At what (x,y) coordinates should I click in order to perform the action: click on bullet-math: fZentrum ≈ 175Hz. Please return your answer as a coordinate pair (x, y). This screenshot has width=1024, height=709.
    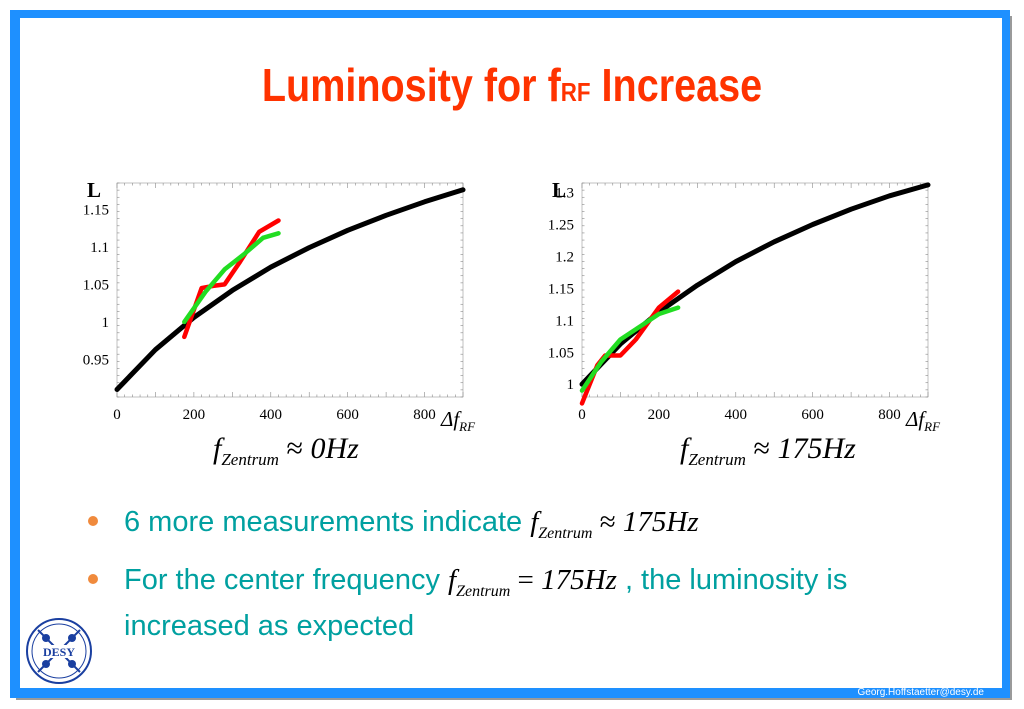
    Looking at the image, I should click on (614, 524).